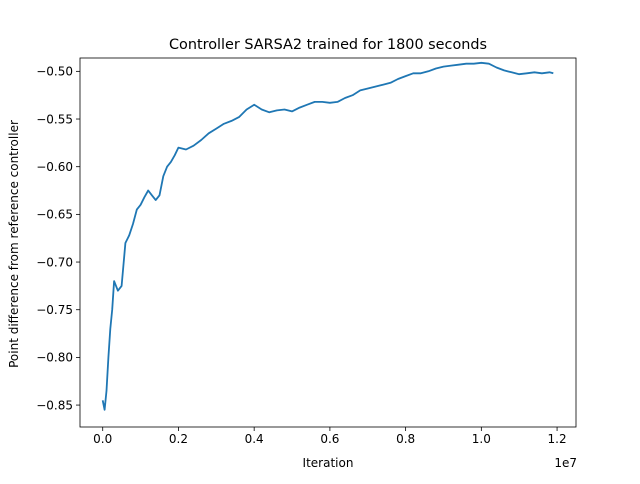  What do you see at coordinates (54, 310) in the screenshot?
I see `y-tick-label: −0.75` at bounding box center [54, 310].